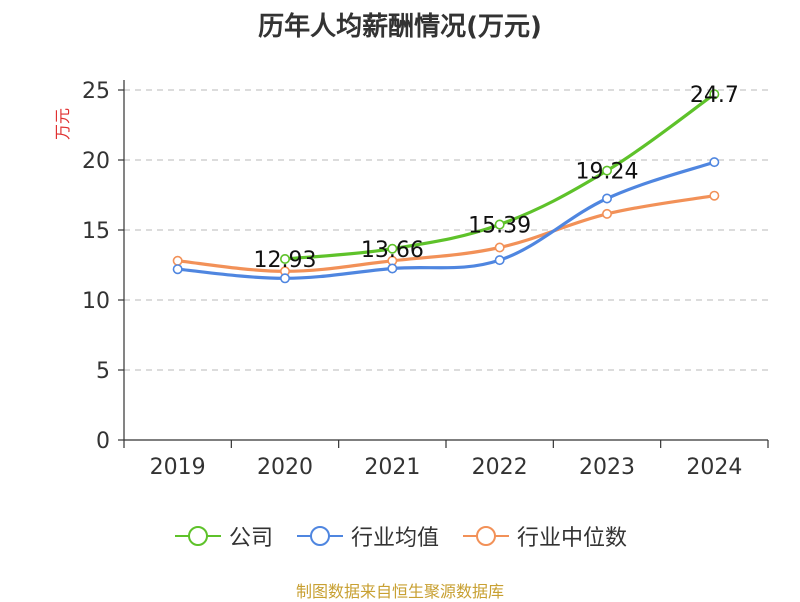 This screenshot has height=602, width=800. Describe the element at coordinates (572, 538) in the screenshot. I see `legend-label-industry-median: 行业中位数` at that location.